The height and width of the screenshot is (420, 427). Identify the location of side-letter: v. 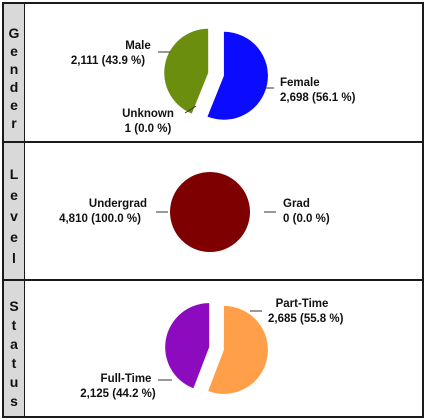
(14, 216).